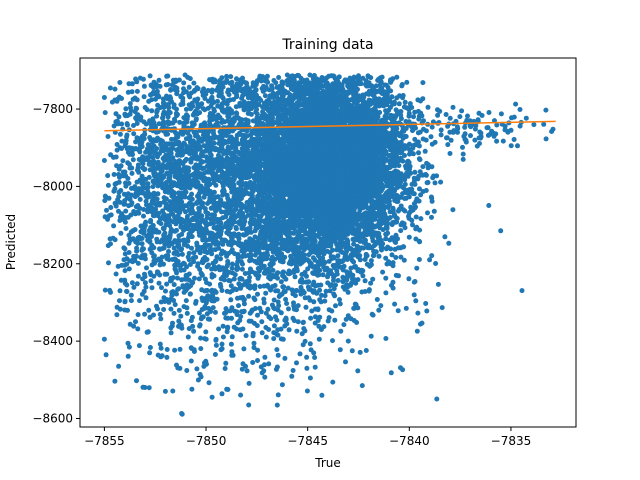  What do you see at coordinates (327, 45) in the screenshot?
I see `chart-title: Training data` at bounding box center [327, 45].